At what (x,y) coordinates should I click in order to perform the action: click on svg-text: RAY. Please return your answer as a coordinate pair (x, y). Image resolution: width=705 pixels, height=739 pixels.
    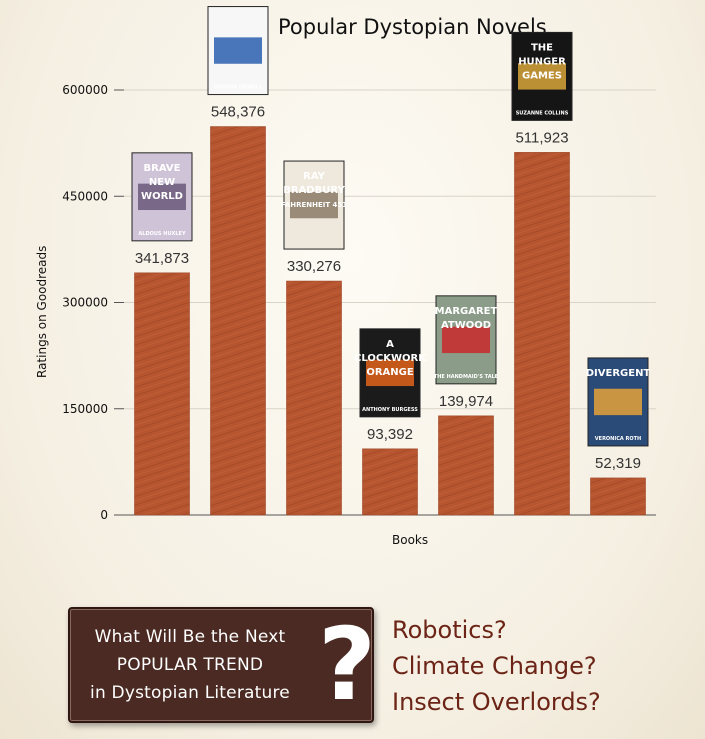
    Looking at the image, I should click on (314, 176).